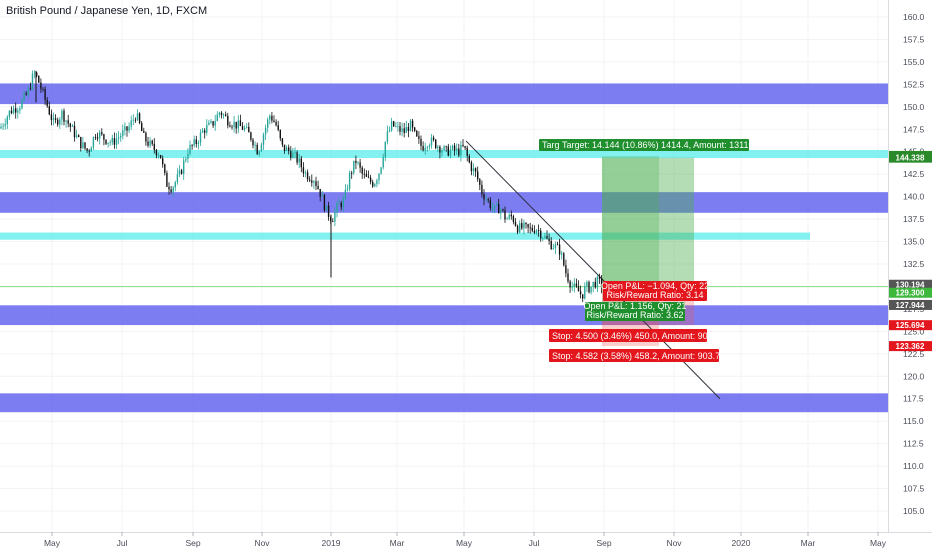  What do you see at coordinates (913, 444) in the screenshot?
I see `y-tick-label: 112.5` at bounding box center [913, 444].